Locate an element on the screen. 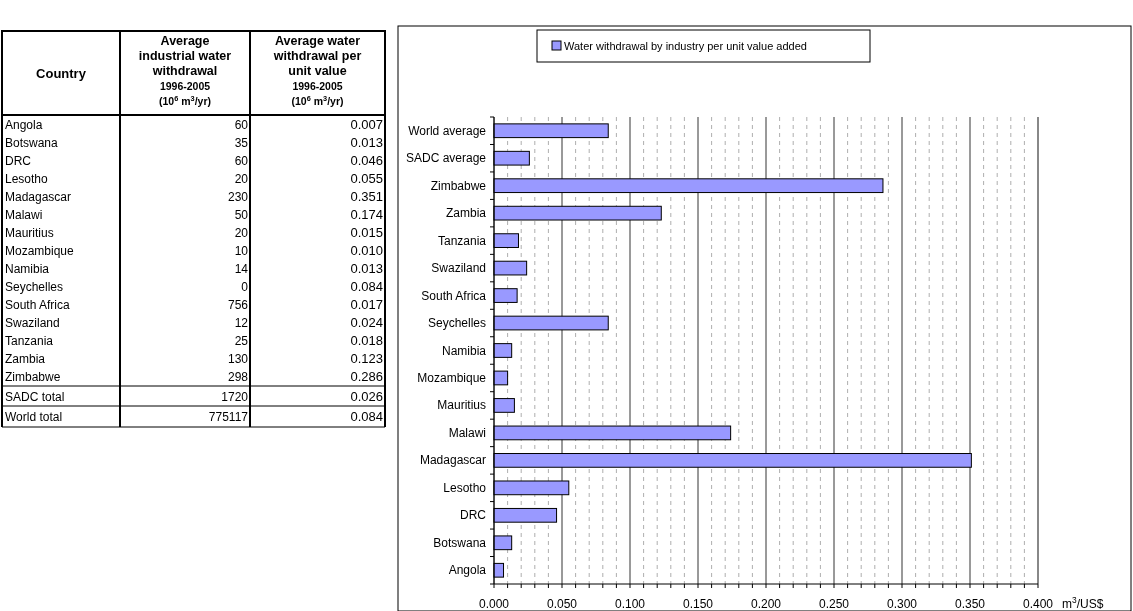 The height and width of the screenshot is (611, 1133). y-tick-label: Malawi is located at coordinates (467, 432).